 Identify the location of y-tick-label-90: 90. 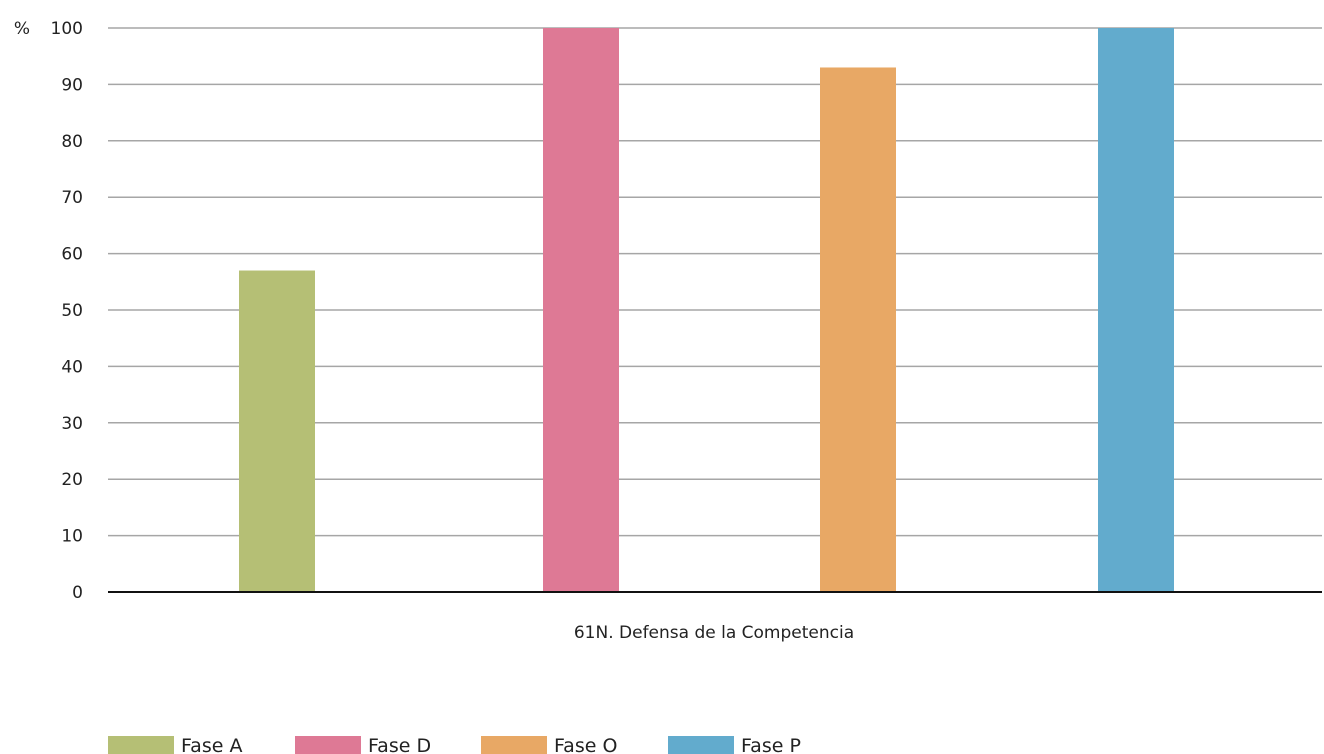
(72, 85).